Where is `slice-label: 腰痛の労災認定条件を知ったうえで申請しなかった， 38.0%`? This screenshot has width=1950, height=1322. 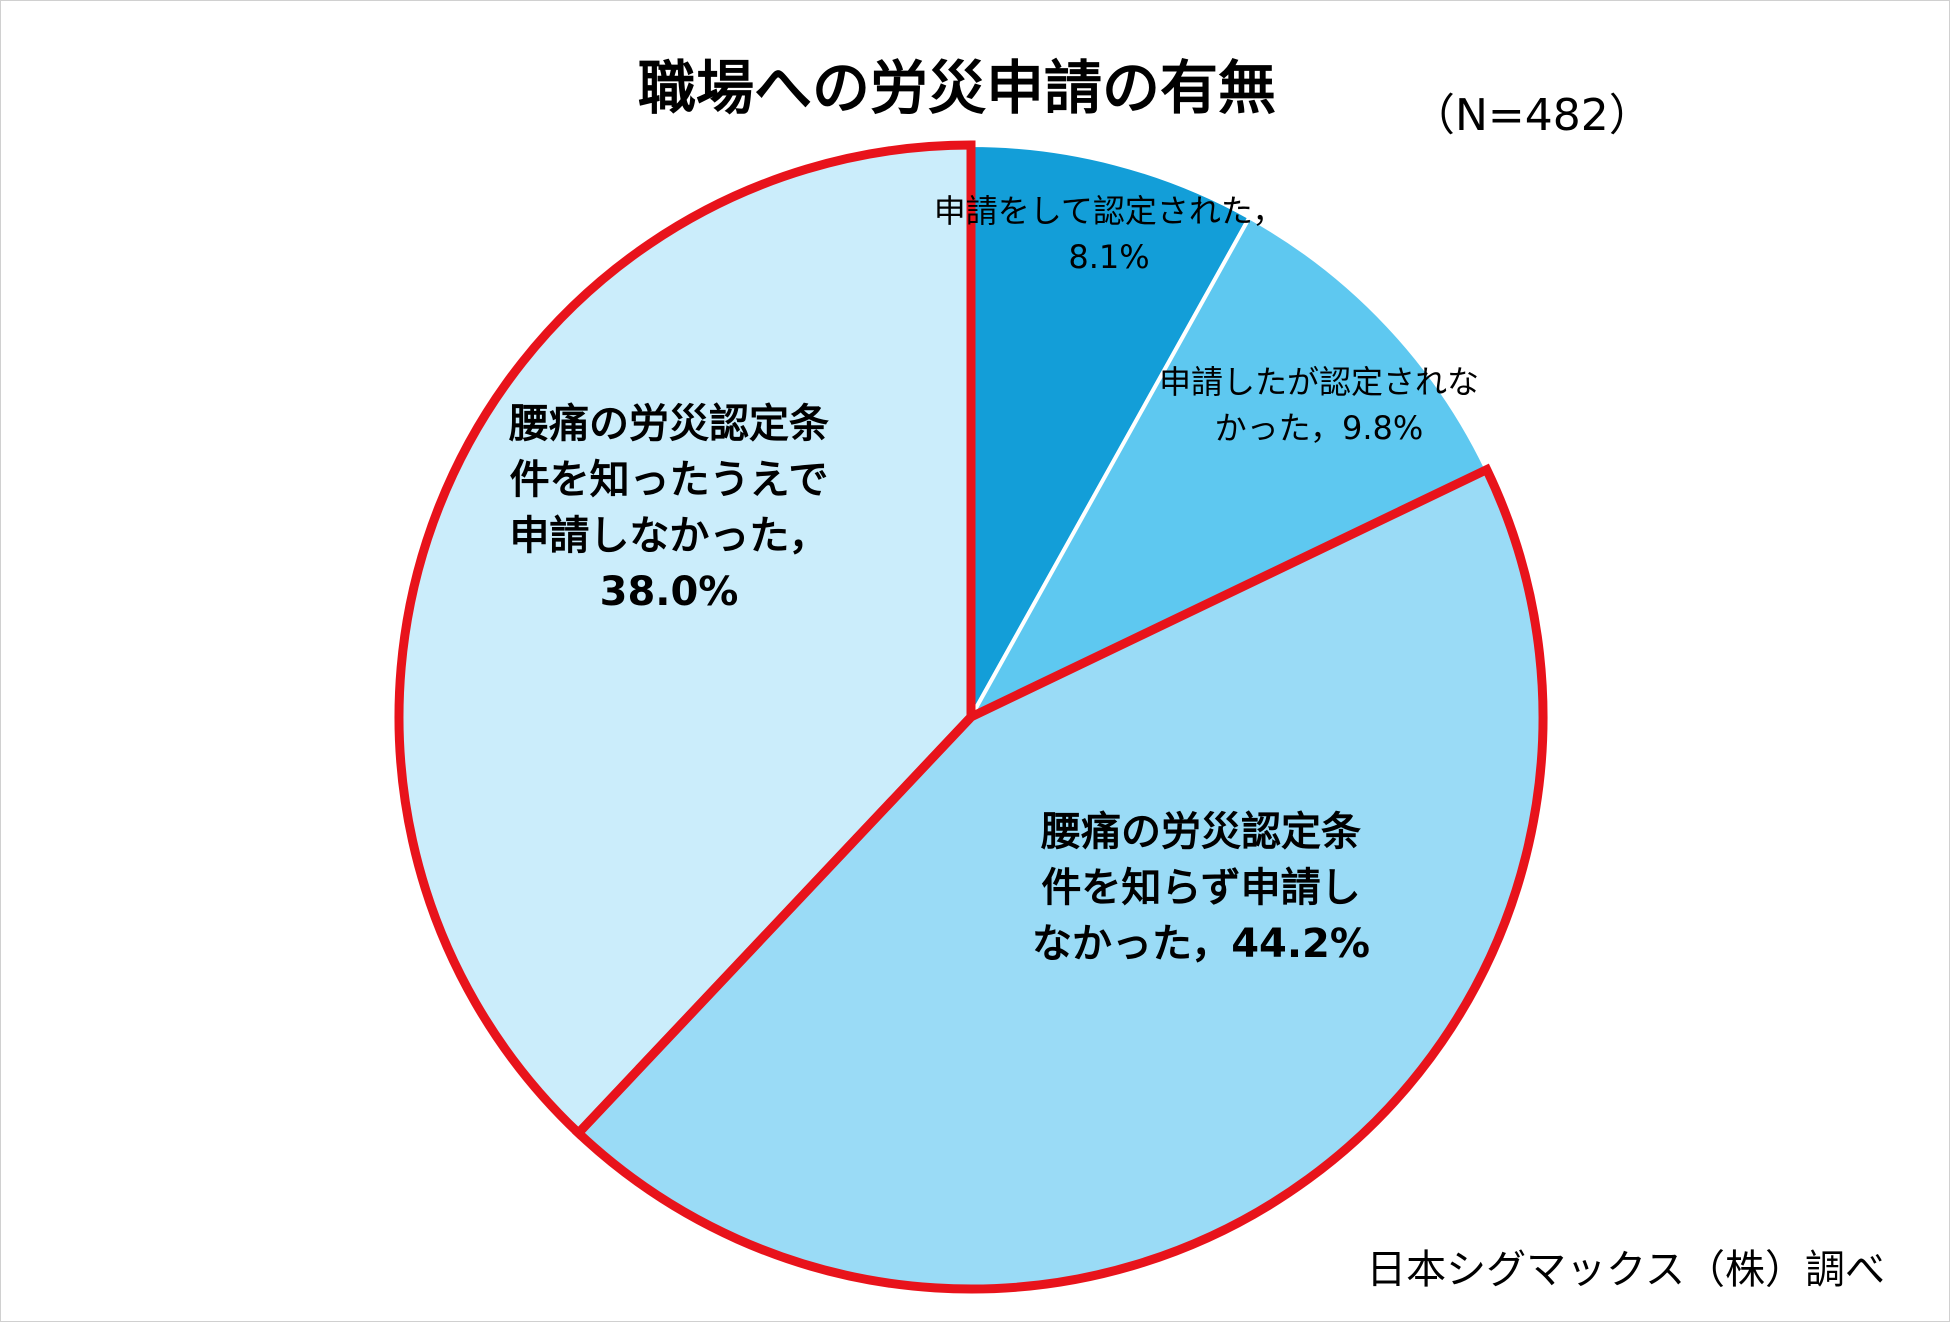
slice-label: 腰痛の労災認定条件を知ったうえで申請しなかった， 38.0% is located at coordinates (668, 508).